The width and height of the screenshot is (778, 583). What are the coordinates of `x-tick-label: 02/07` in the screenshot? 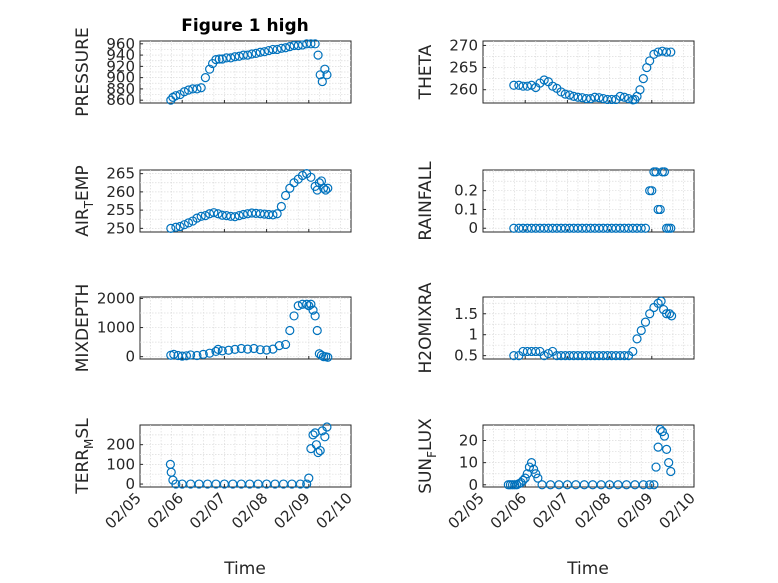 It's located at (550, 510).